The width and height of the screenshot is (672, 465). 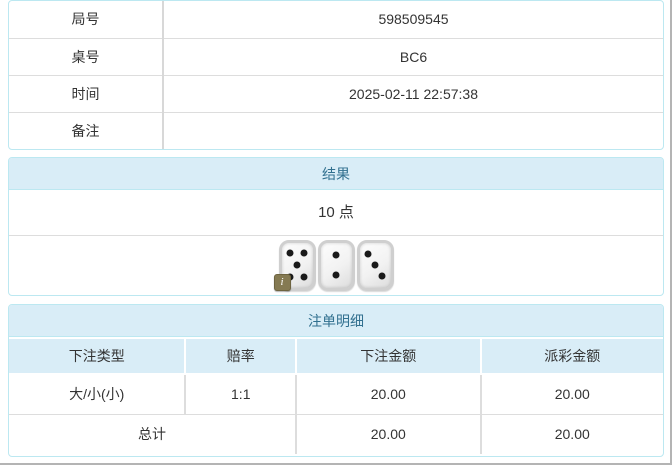 I want to click on payout-amount-cell: 20.00, so click(x=571, y=394).